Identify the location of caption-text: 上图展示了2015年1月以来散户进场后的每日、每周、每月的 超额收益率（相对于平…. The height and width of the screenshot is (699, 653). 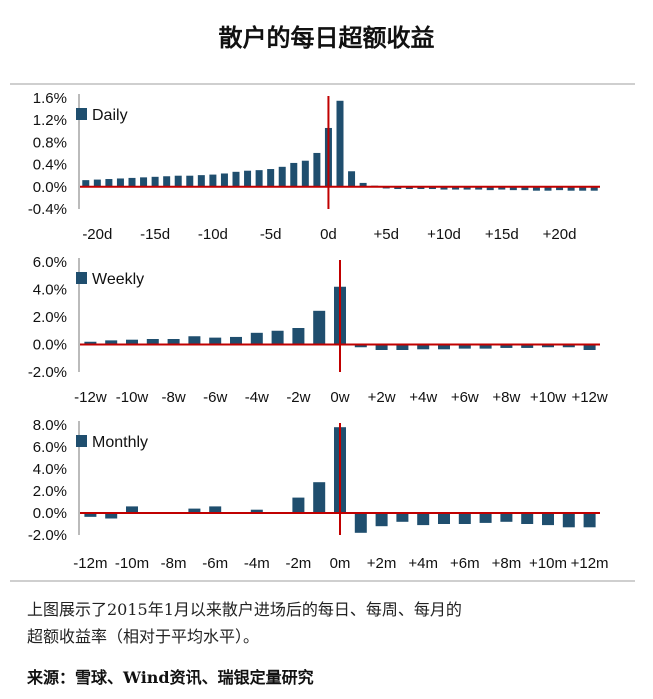
(244, 623).